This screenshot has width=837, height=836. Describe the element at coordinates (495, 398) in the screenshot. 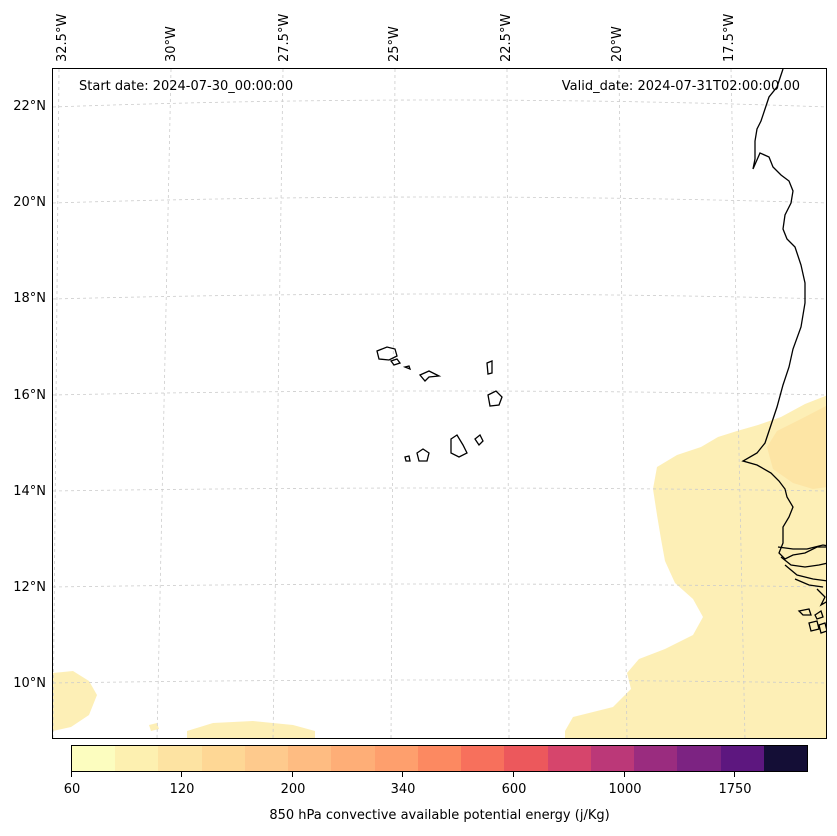

I see `cabo-verde-boa-vista` at that location.